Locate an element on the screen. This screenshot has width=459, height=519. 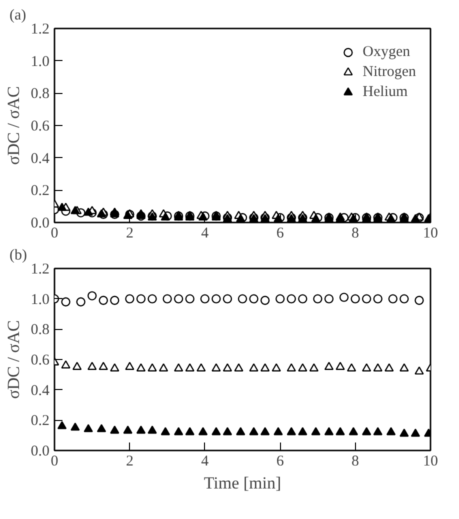
chart-title: (a) is located at coordinates (18, 16).